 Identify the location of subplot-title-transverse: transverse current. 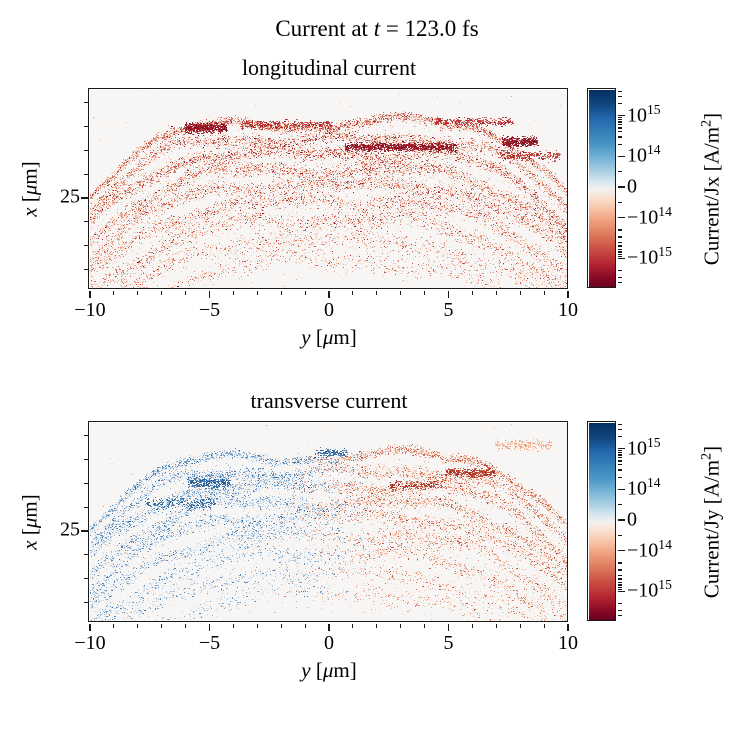
(329, 400).